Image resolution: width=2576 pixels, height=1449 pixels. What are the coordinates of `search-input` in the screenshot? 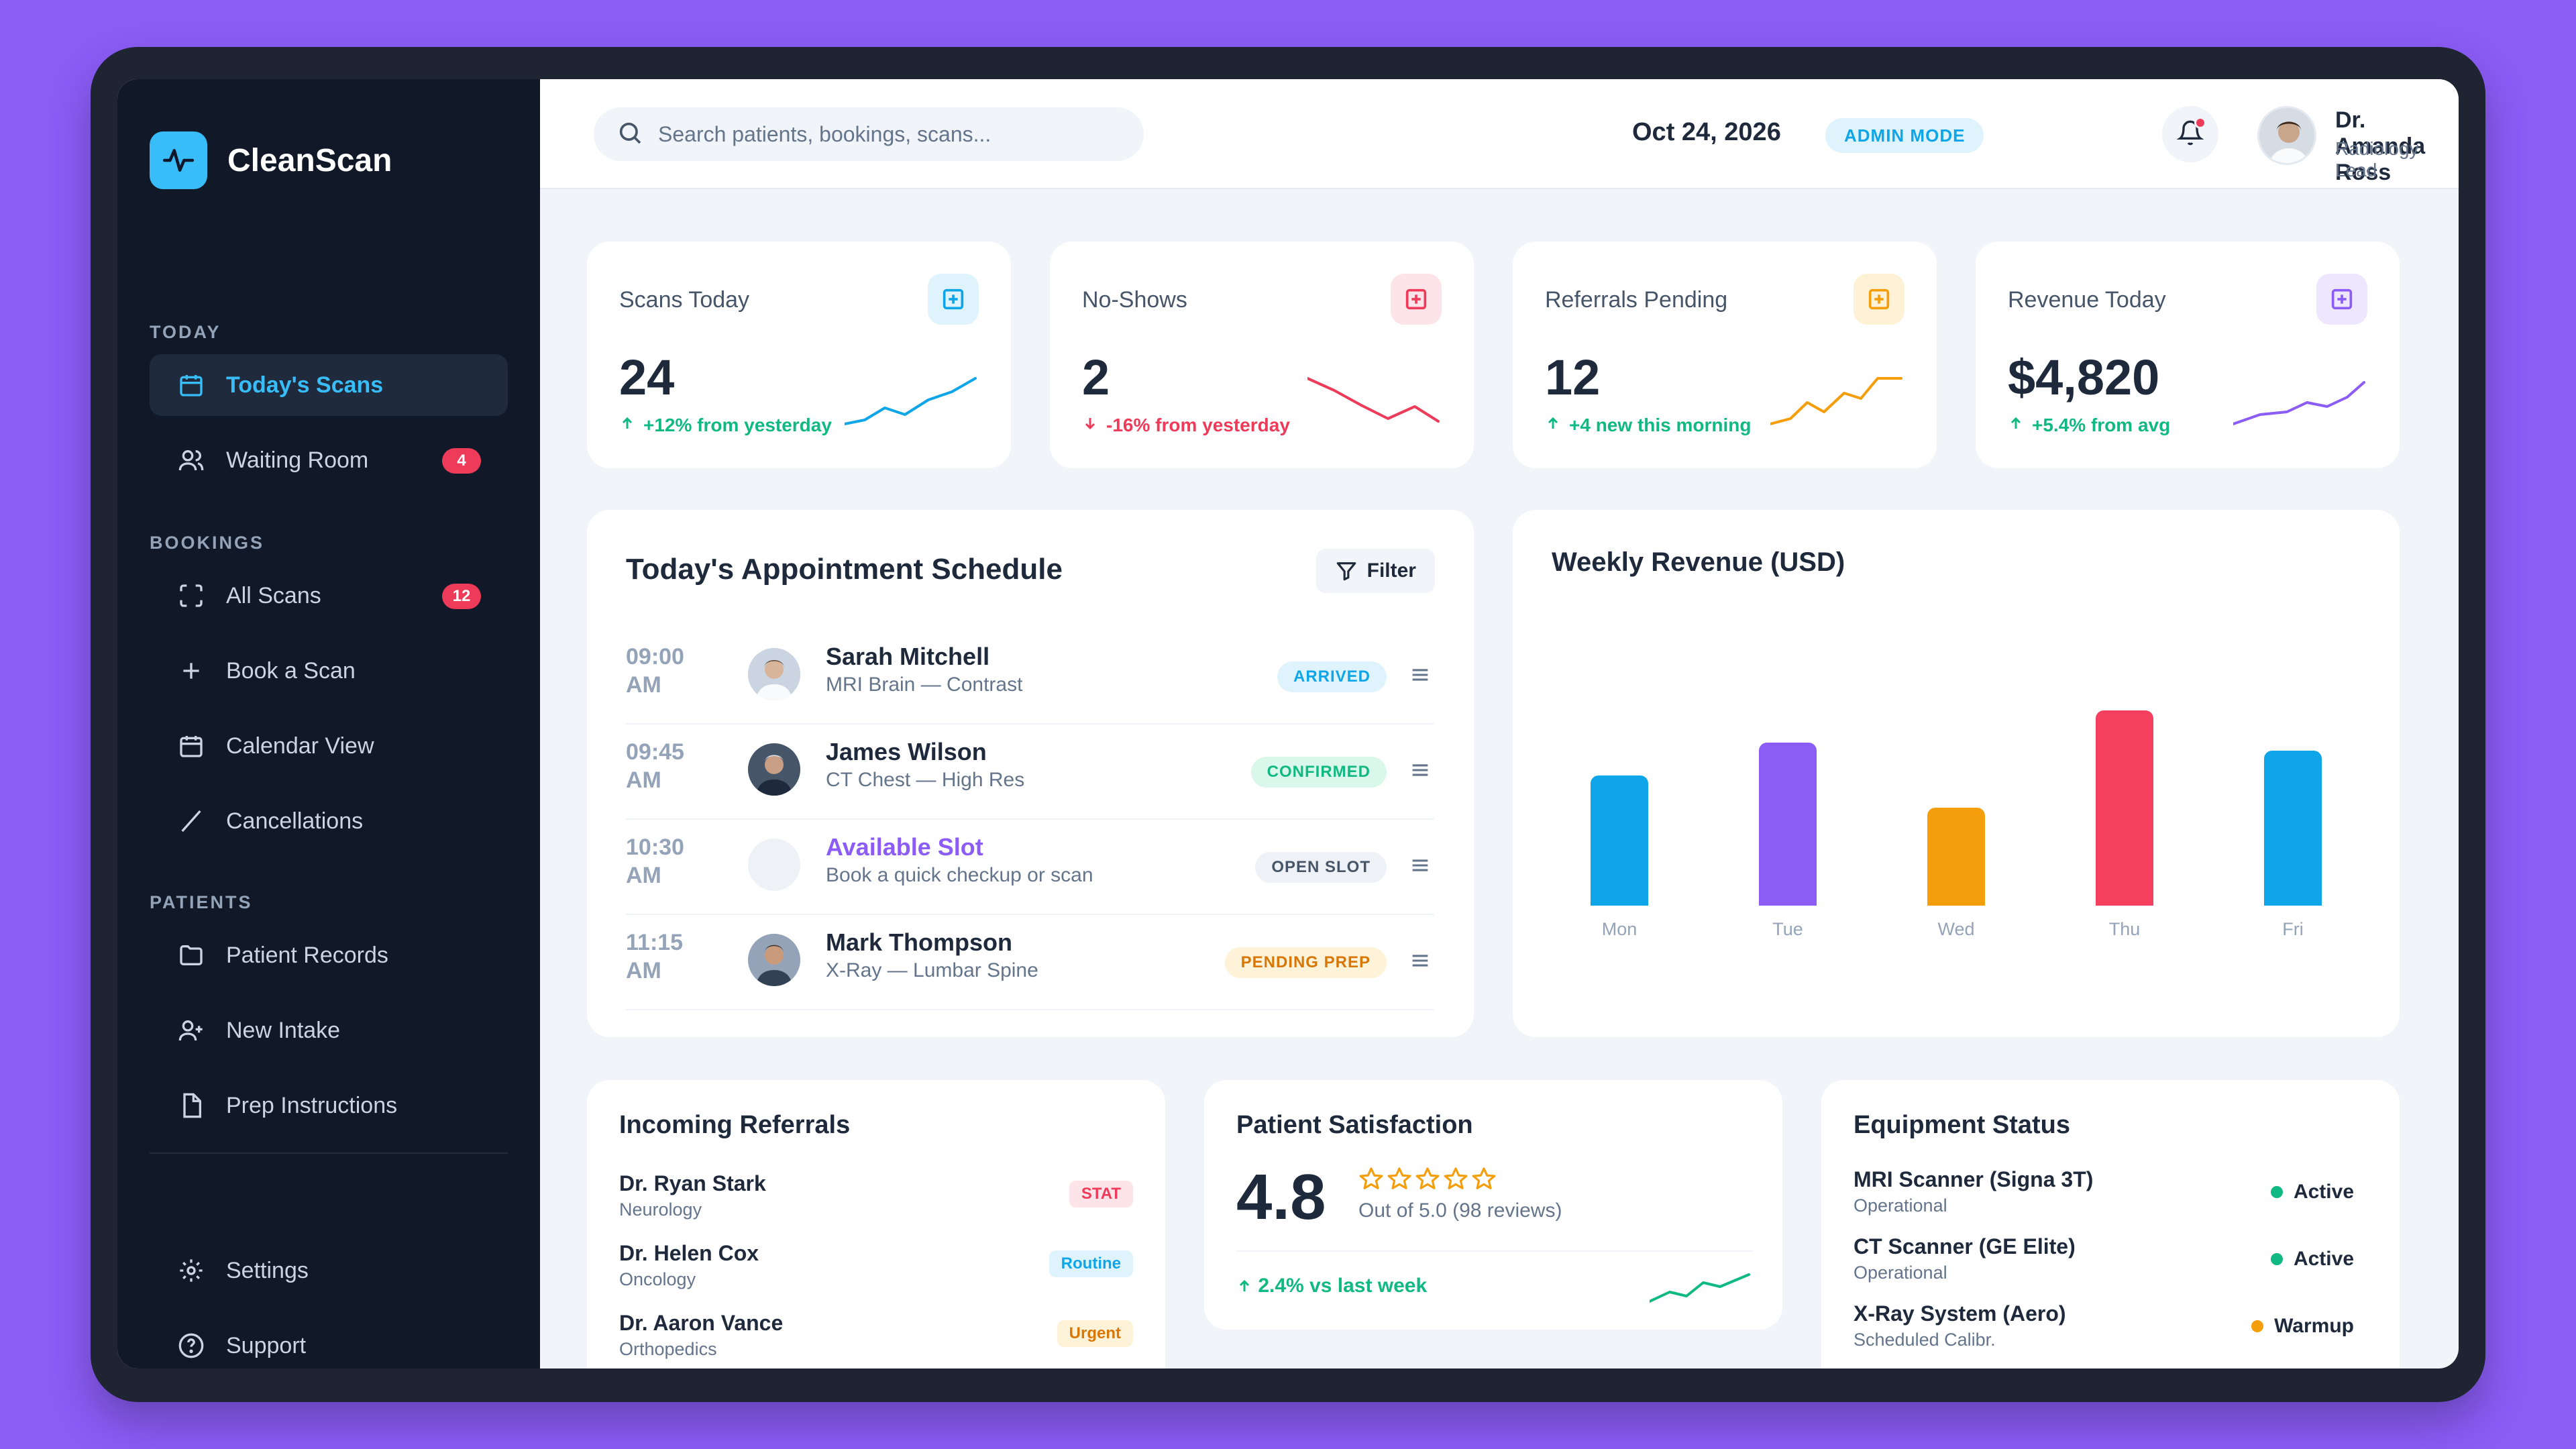 It's located at (893, 134).